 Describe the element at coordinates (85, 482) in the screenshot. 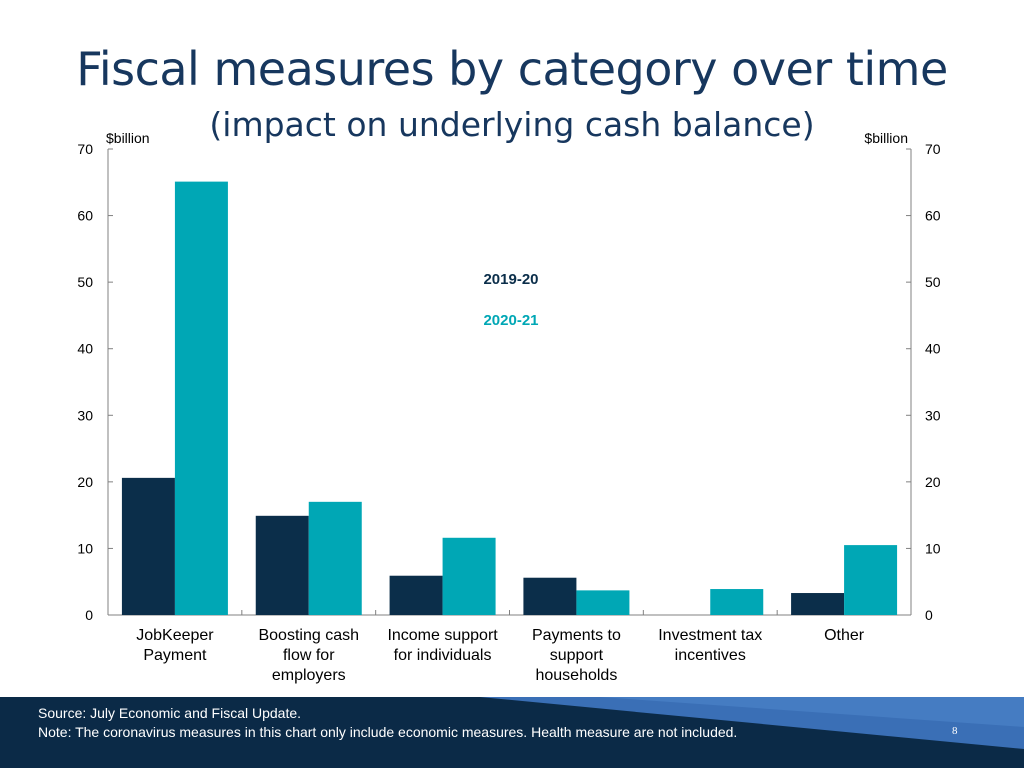

I see `y-tick-label-left: 20` at that location.